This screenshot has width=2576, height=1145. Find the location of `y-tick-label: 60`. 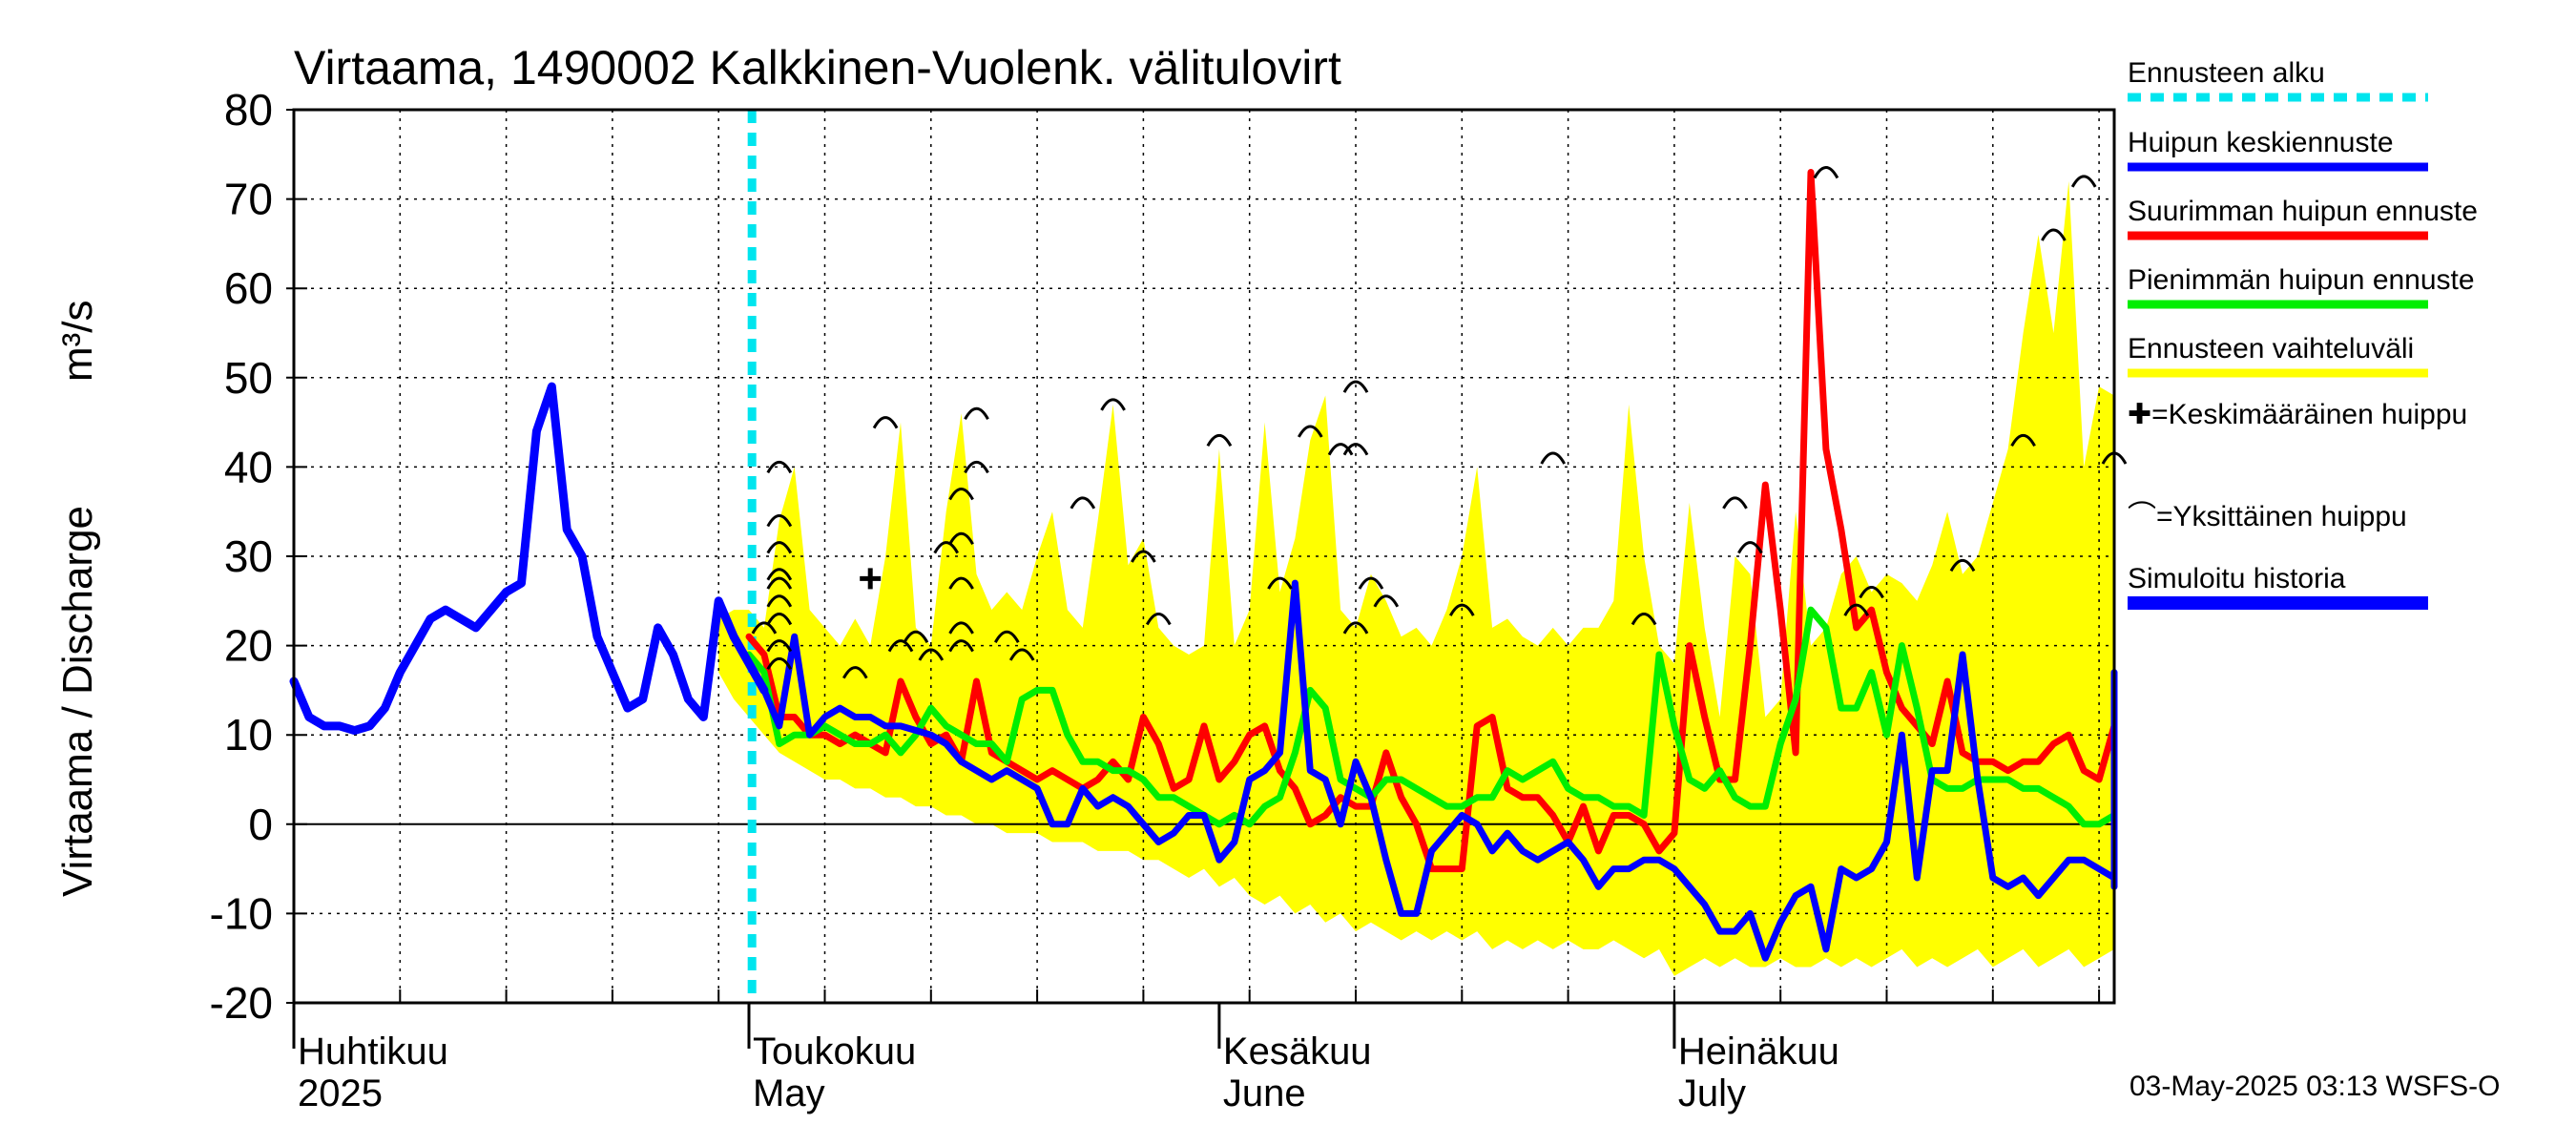

y-tick-label: 60 is located at coordinates (248, 288).